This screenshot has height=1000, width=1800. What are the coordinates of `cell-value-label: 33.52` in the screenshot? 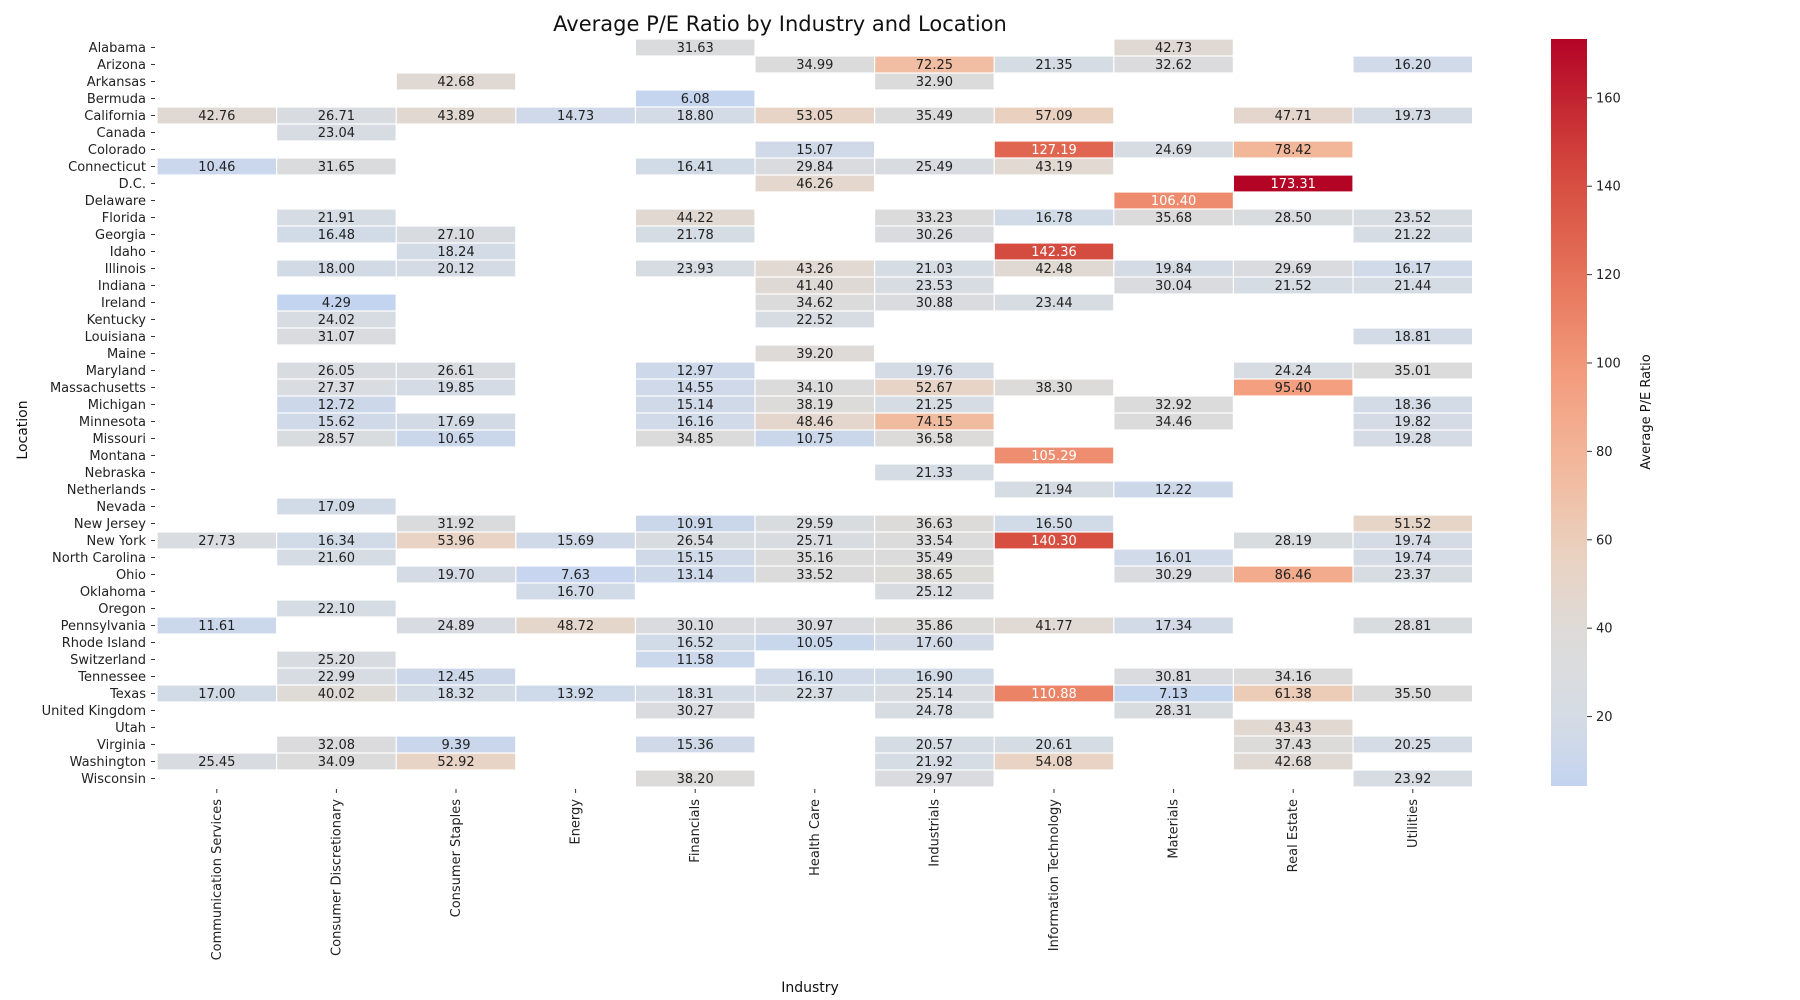 It's located at (814, 575).